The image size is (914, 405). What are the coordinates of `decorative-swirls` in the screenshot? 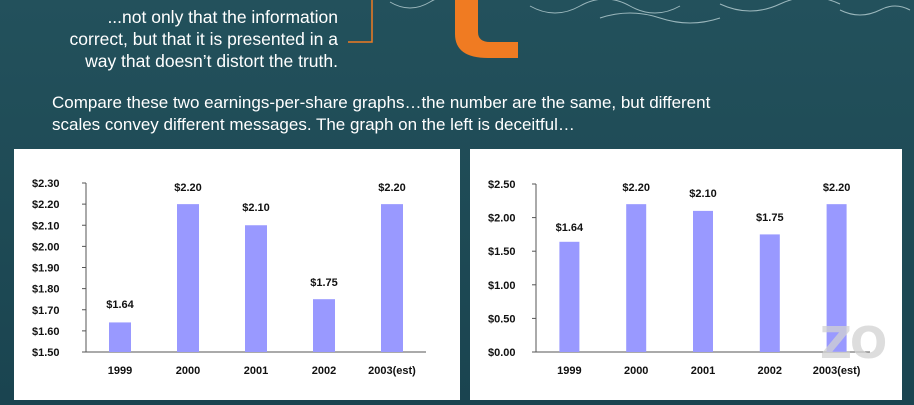 It's located at (629, 29).